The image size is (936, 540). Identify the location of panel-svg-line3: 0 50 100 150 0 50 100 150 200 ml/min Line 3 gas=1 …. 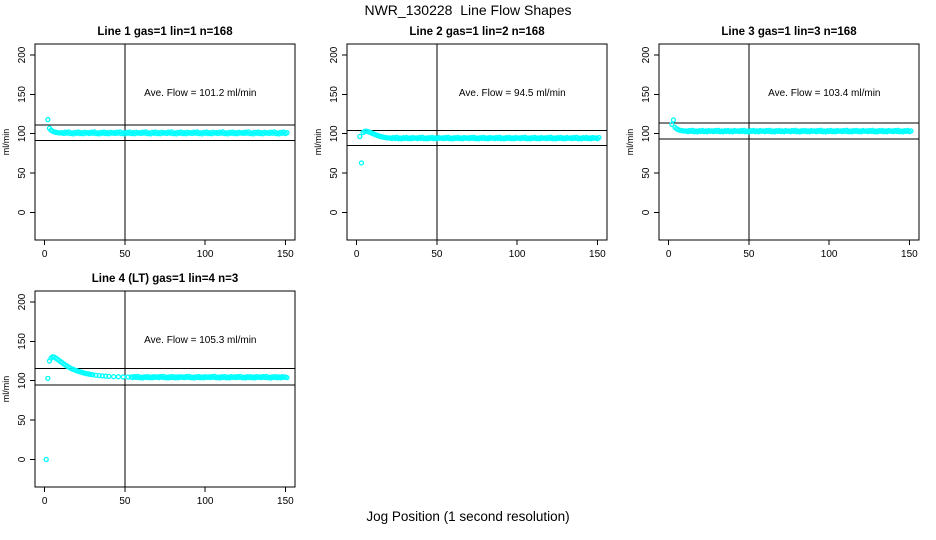
(772, 143).